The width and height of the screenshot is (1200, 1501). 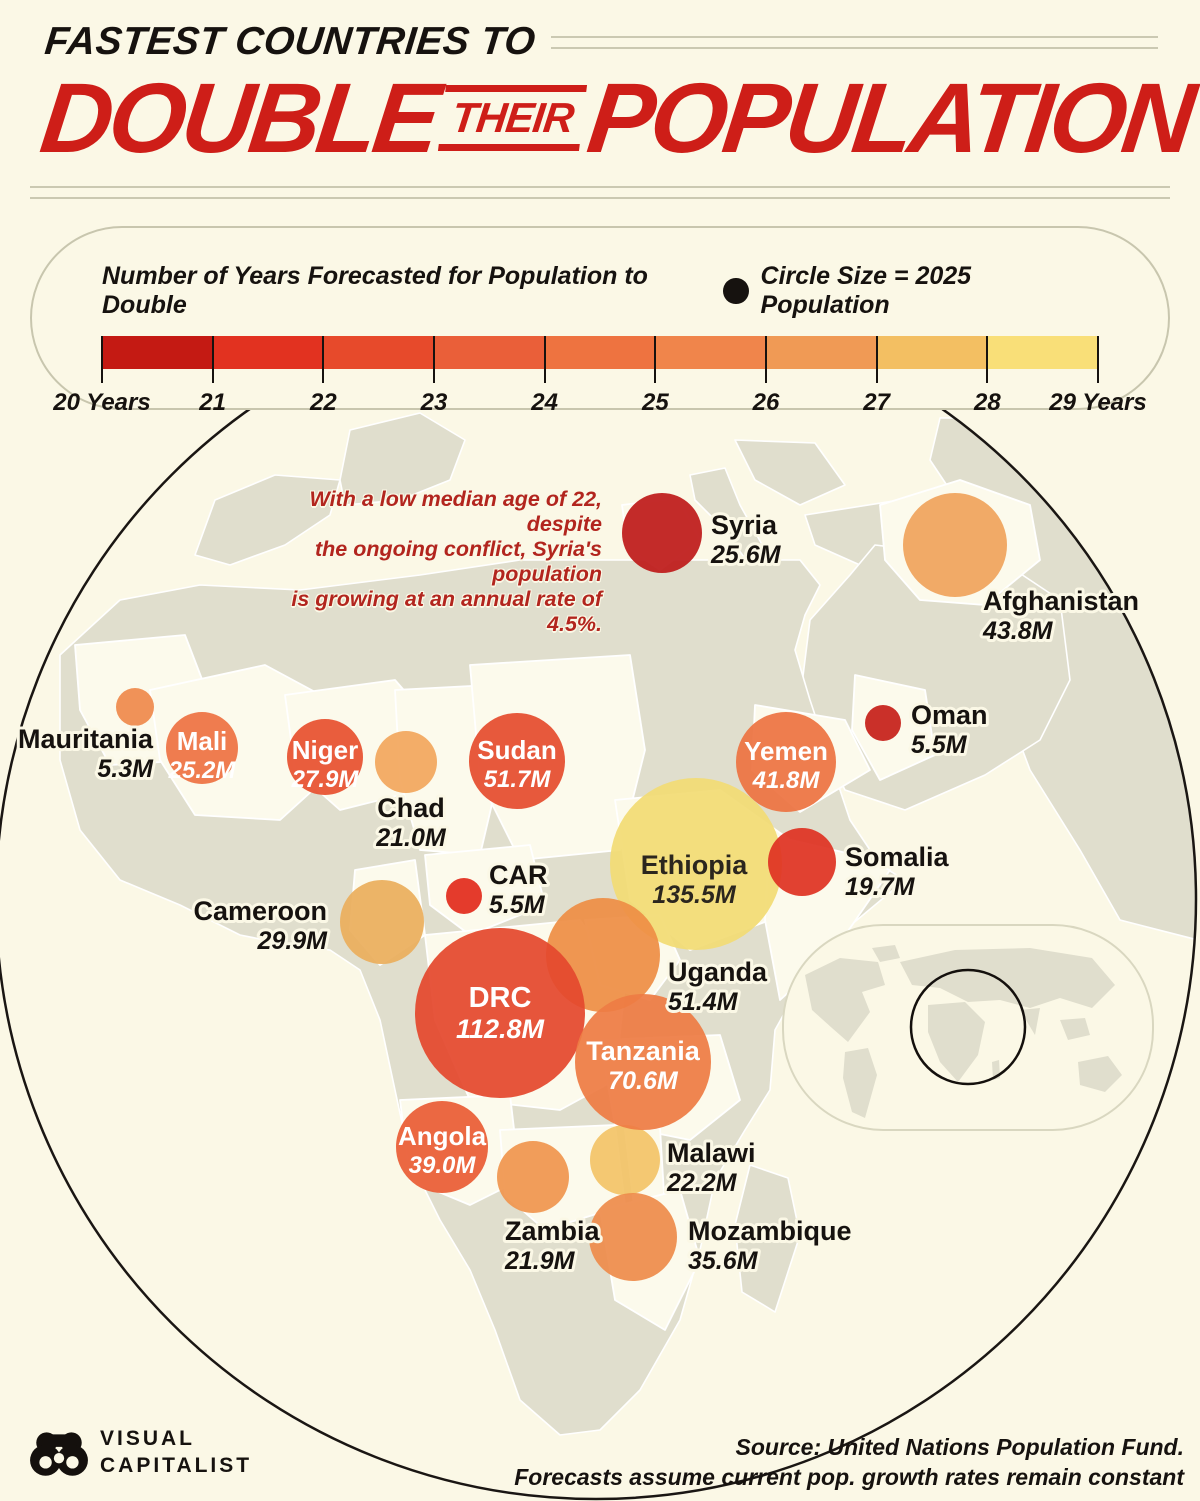 I want to click on bubble-oman, so click(x=883, y=723).